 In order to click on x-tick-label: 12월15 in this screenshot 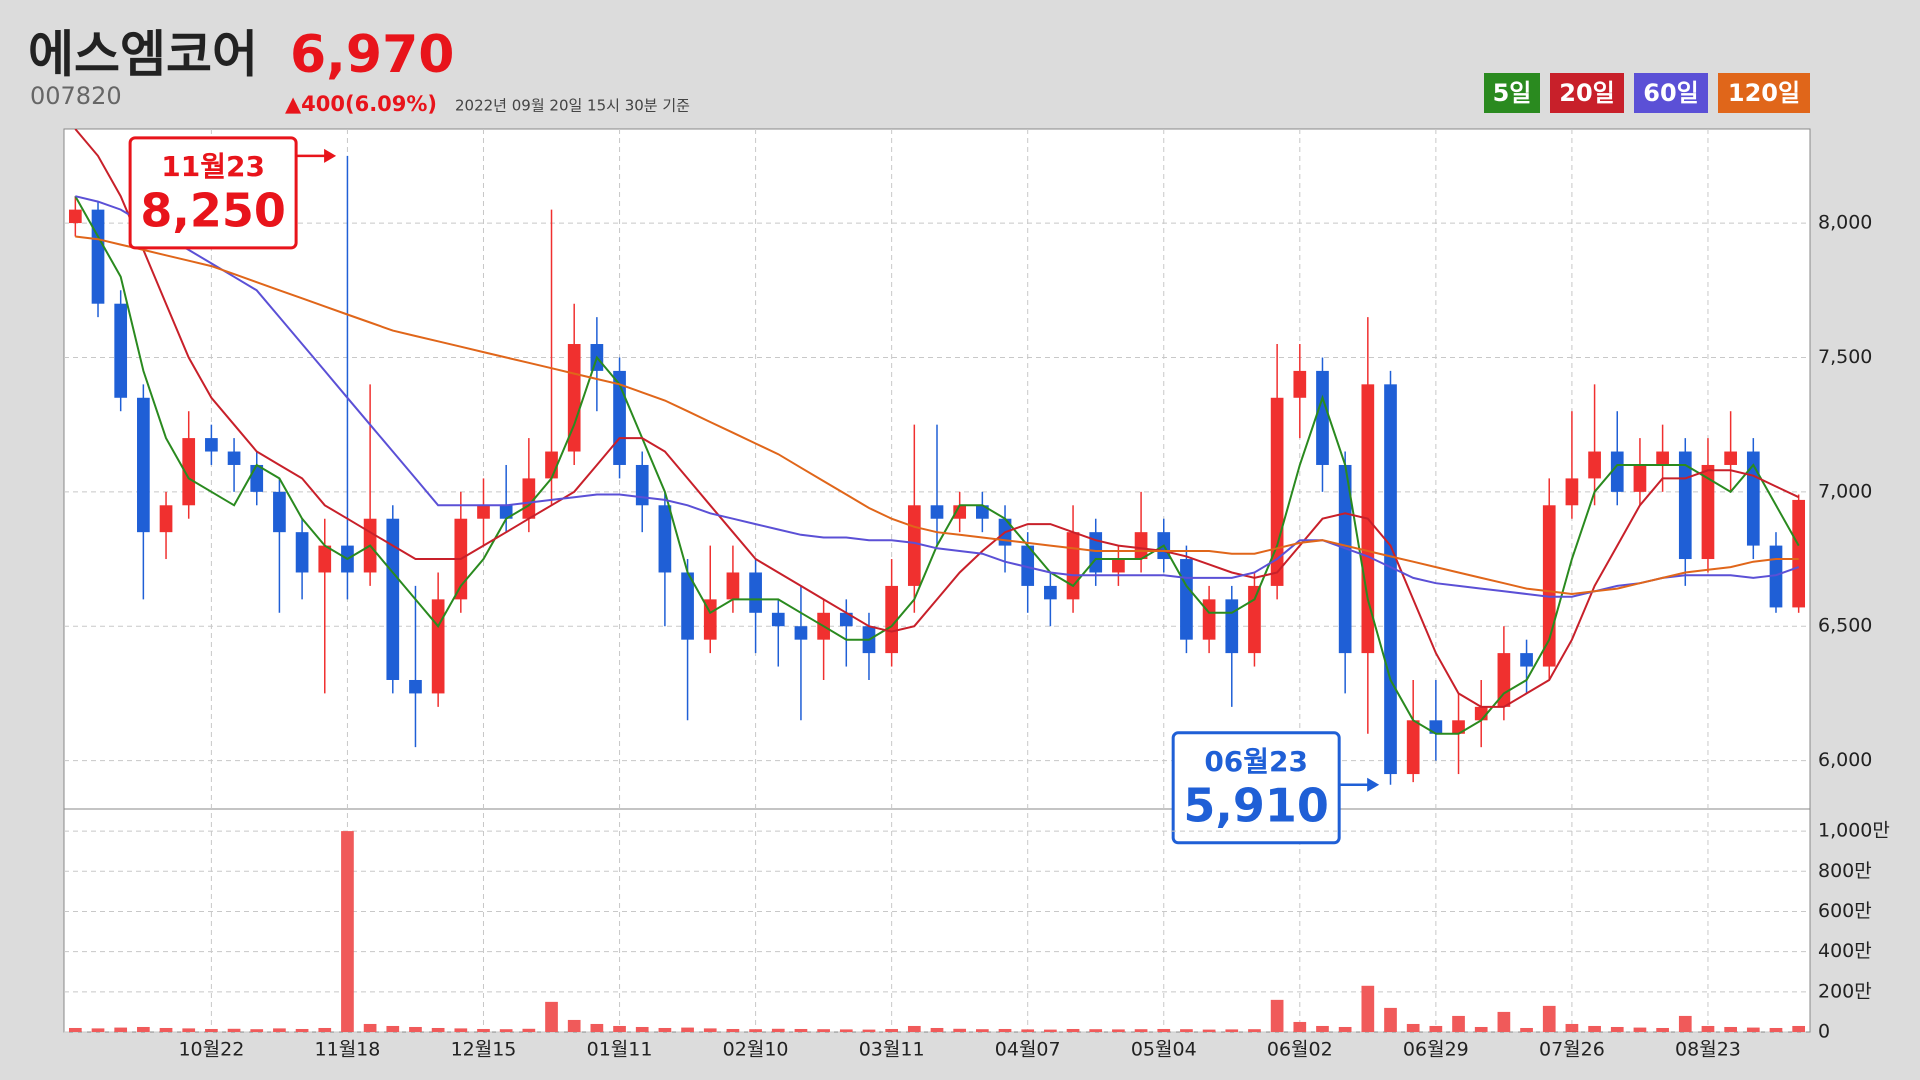, I will do `click(484, 1050)`.